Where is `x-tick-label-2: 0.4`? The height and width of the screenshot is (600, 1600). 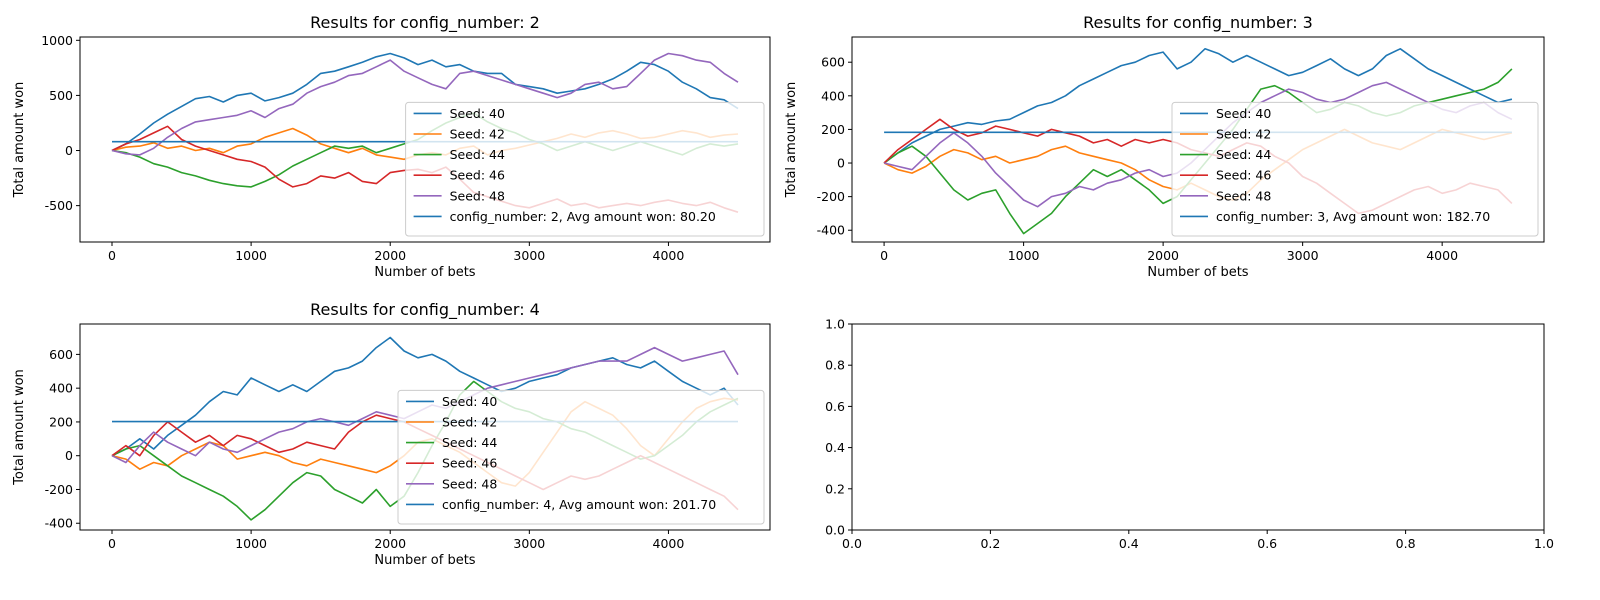
x-tick-label-2: 0.4 is located at coordinates (1129, 543).